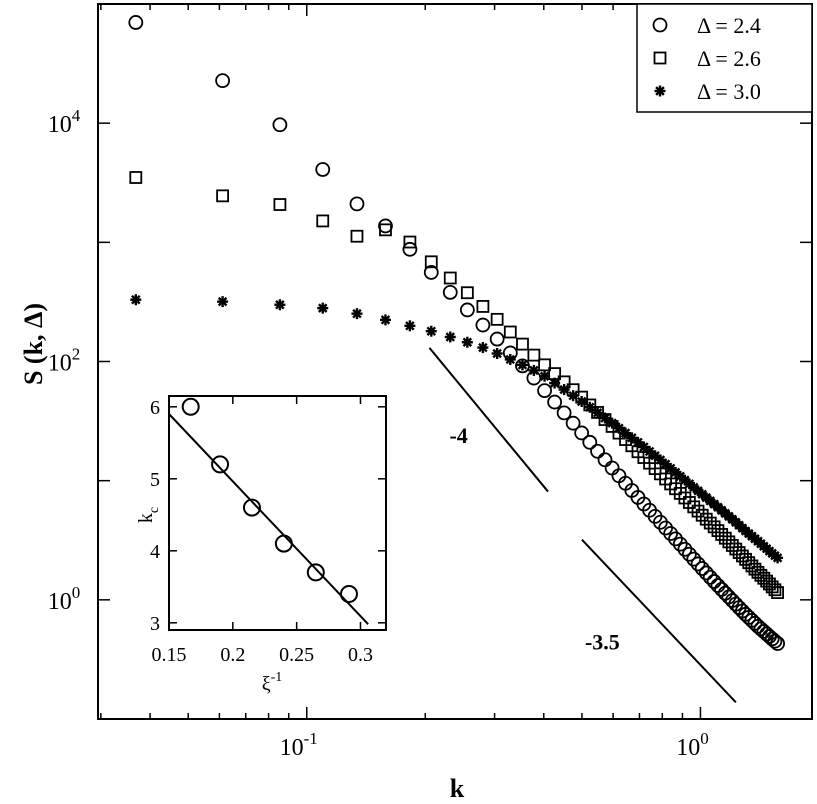 Image resolution: width=817 pixels, height=804 pixels. I want to click on inset-fit-line, so click(268, 519).